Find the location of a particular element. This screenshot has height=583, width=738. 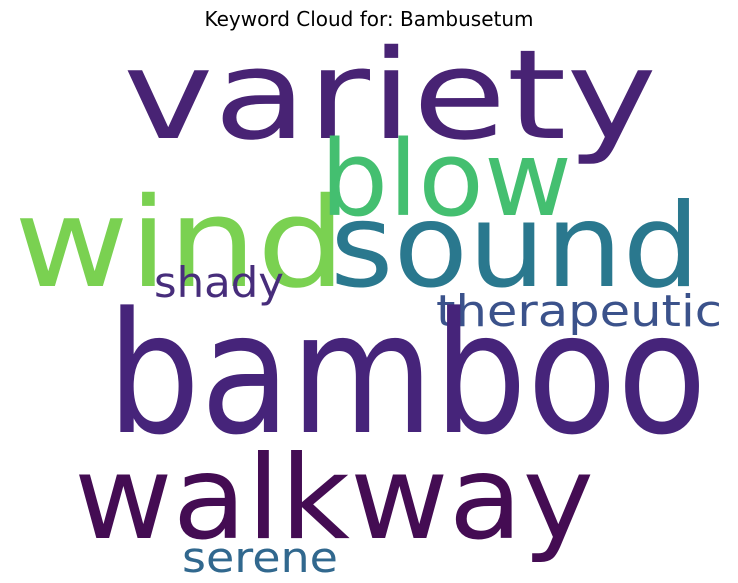

word-serene: serene is located at coordinates (260, 557).